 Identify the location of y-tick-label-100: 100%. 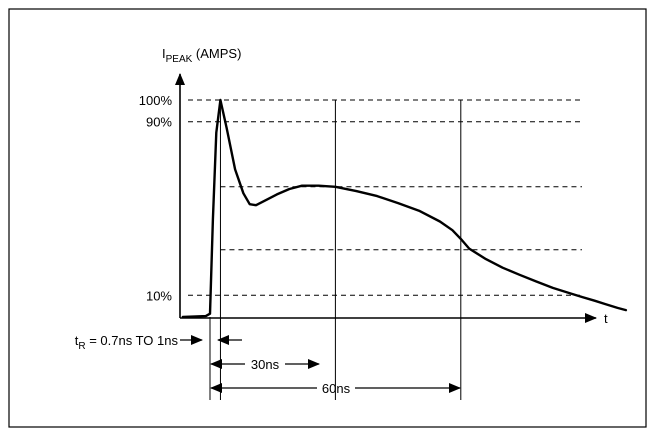
(156, 100).